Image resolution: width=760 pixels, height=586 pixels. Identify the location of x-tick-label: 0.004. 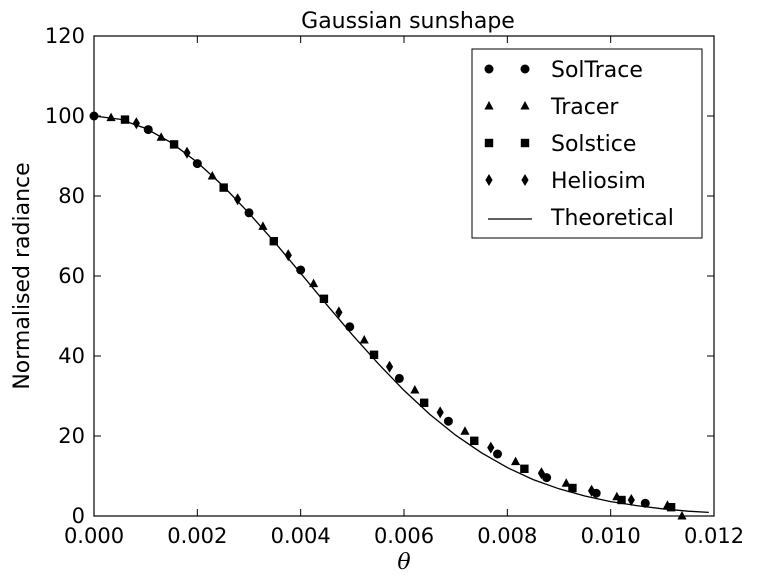
(301, 536).